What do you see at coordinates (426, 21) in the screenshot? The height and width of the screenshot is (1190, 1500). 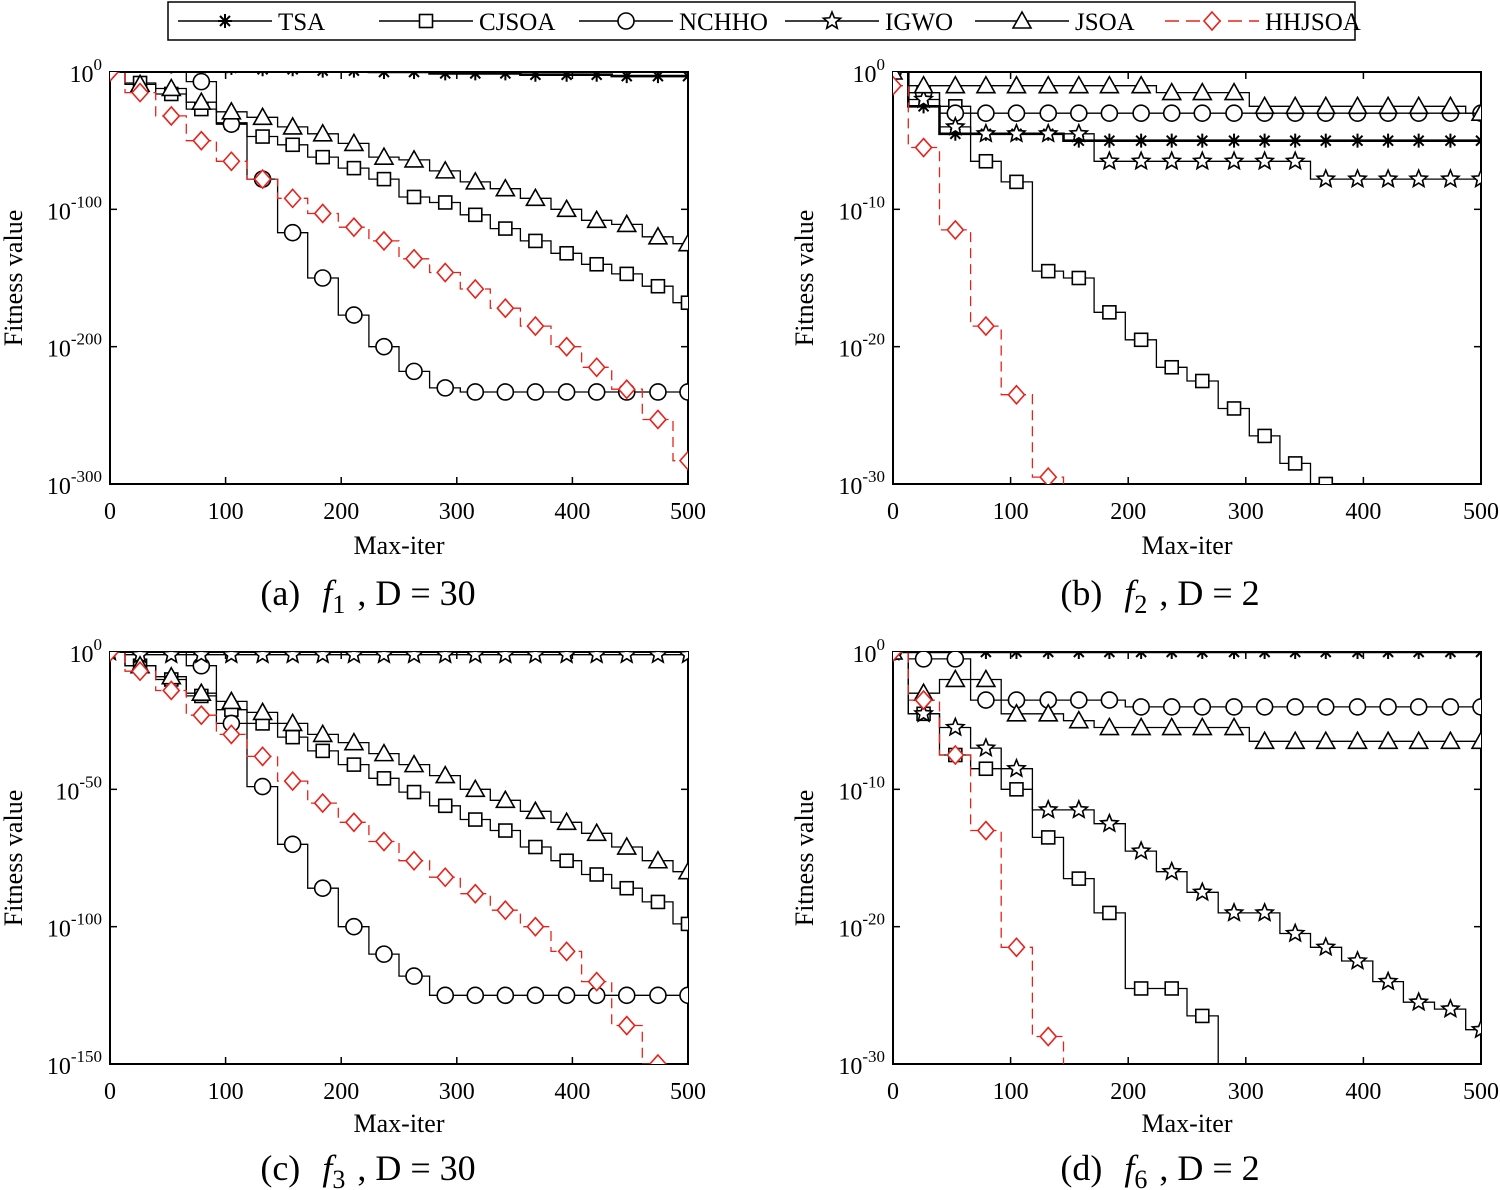 I see `legend-marker-cjsoa` at bounding box center [426, 21].